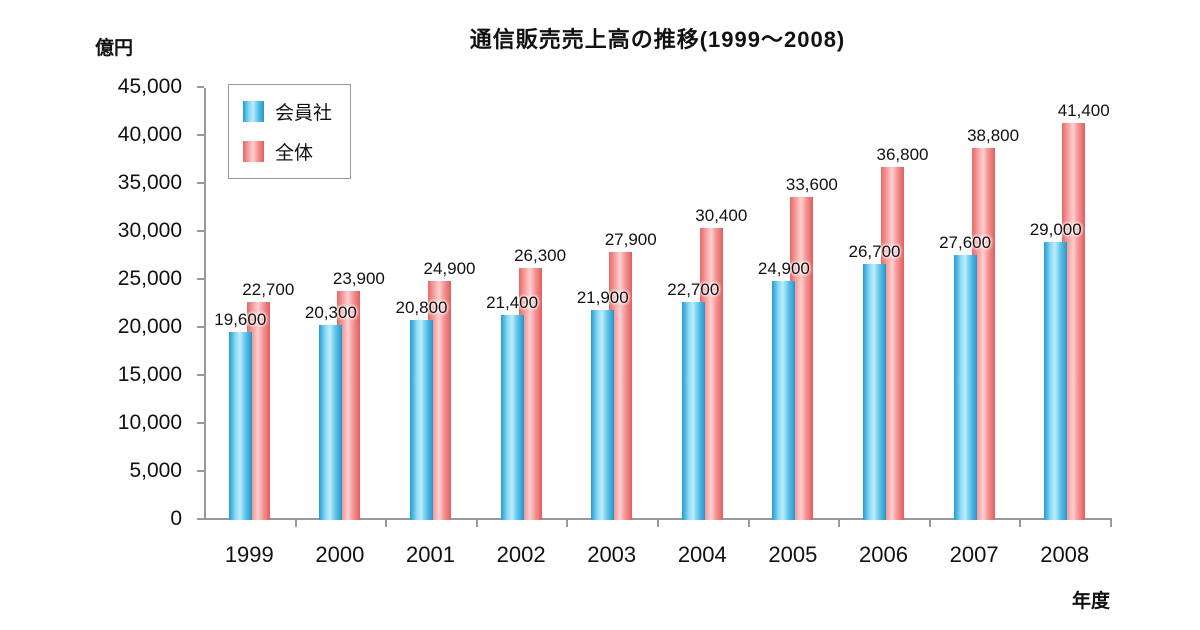 The height and width of the screenshot is (630, 1200). What do you see at coordinates (149, 278) in the screenshot?
I see `y-tick-label: 25,000` at bounding box center [149, 278].